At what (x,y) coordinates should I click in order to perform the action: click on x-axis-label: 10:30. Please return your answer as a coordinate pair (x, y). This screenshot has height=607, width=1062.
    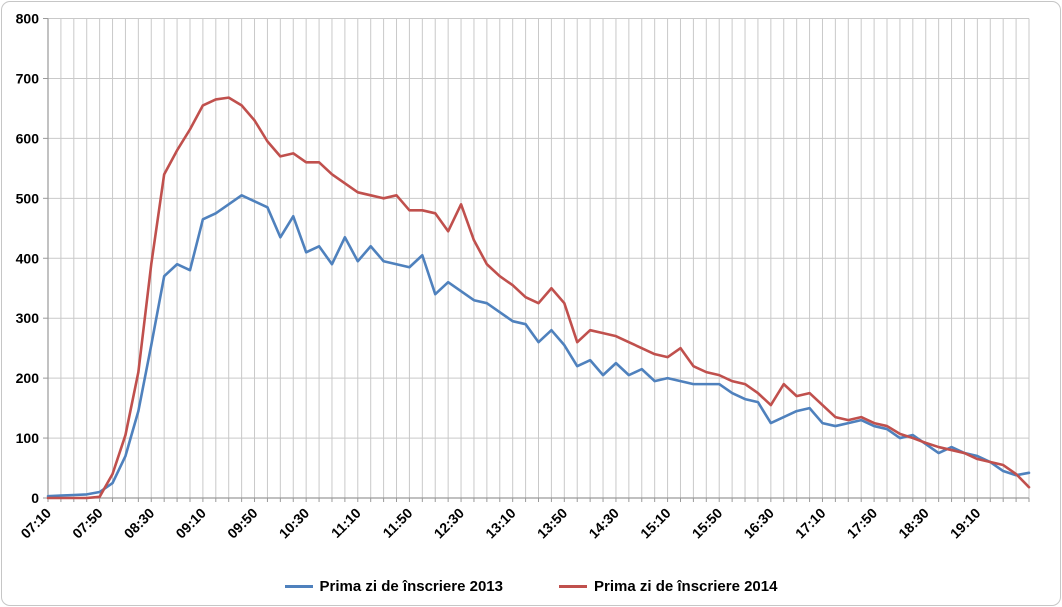
    Looking at the image, I should click on (294, 523).